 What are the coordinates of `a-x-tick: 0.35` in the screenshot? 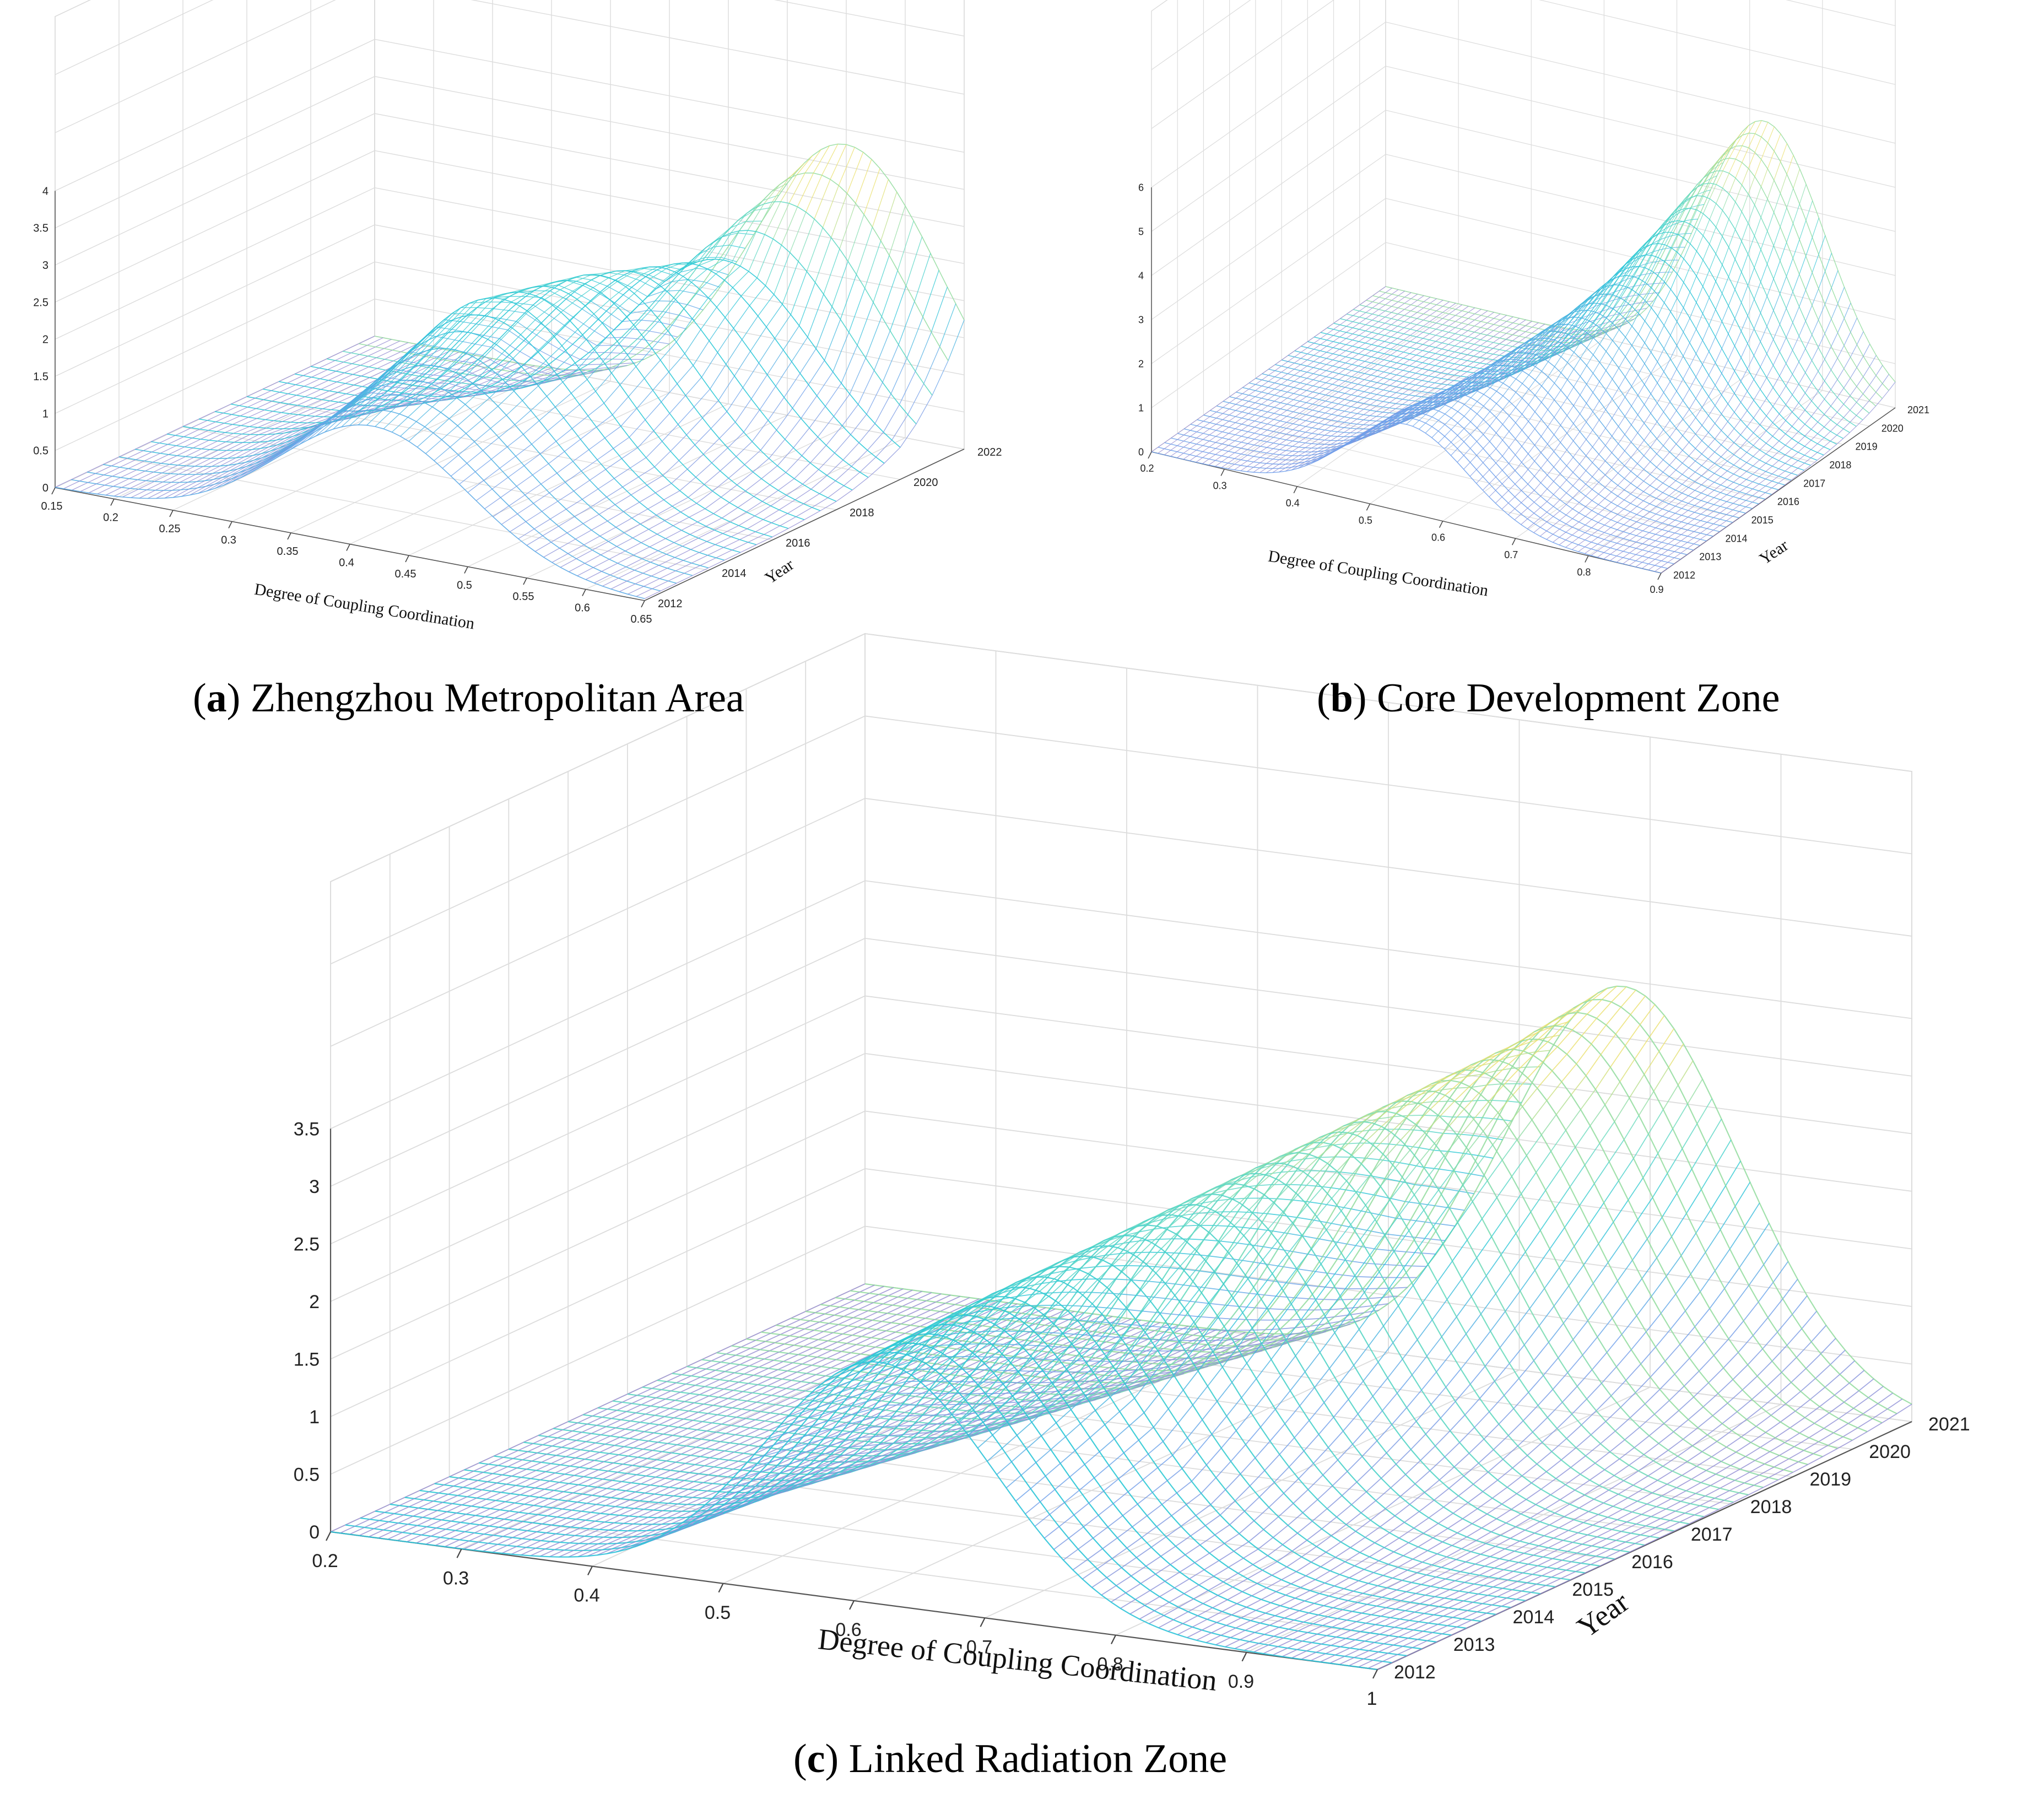 It's located at (288, 552).